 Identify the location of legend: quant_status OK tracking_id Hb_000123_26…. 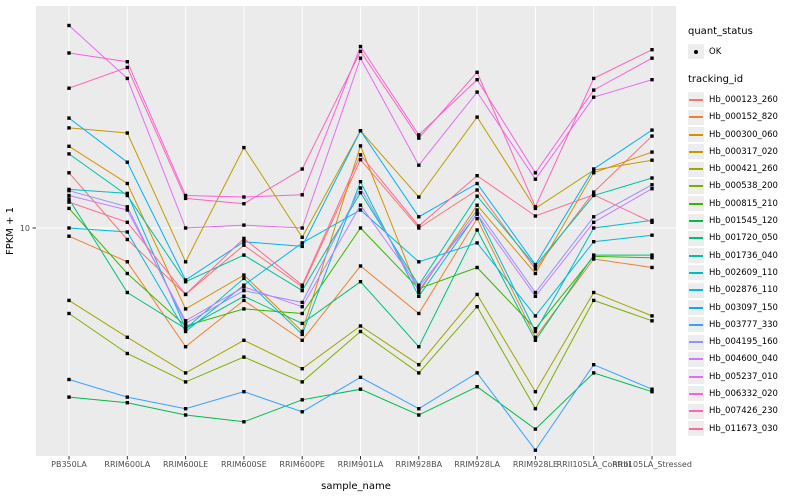
(744, 238).